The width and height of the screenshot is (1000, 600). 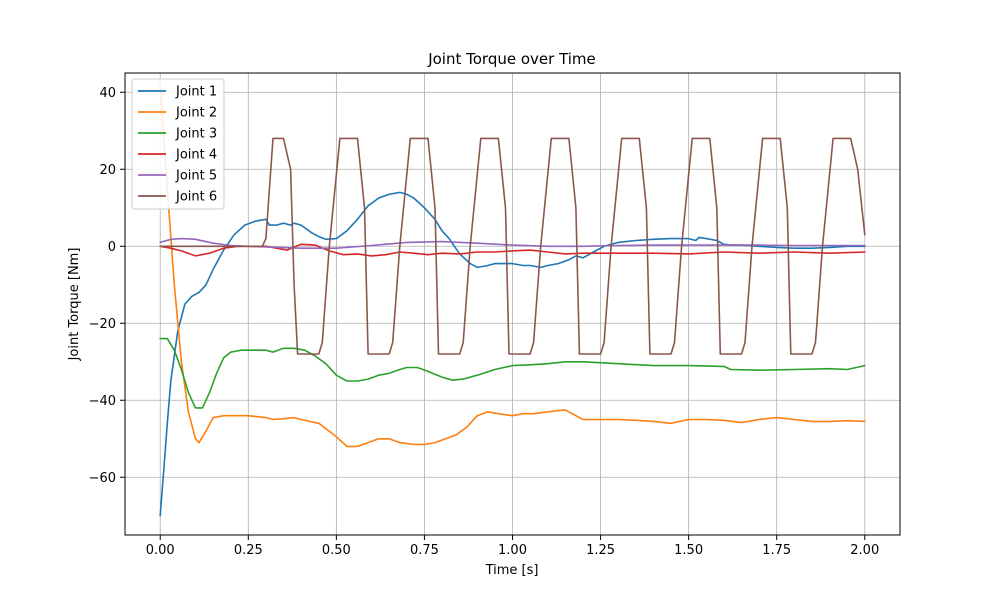 I want to click on legend-label-joint-3: Joint 3, so click(x=196, y=134).